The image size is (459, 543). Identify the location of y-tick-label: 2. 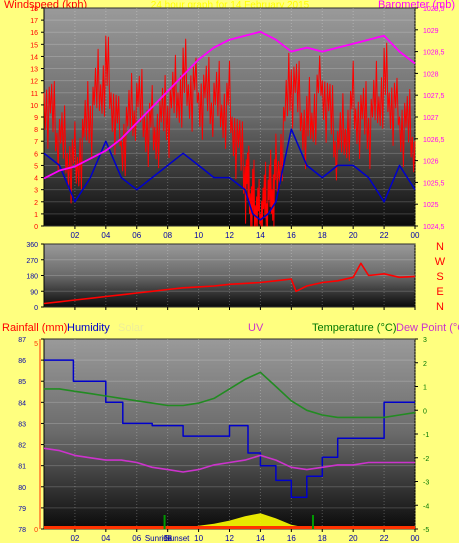
(36, 203).